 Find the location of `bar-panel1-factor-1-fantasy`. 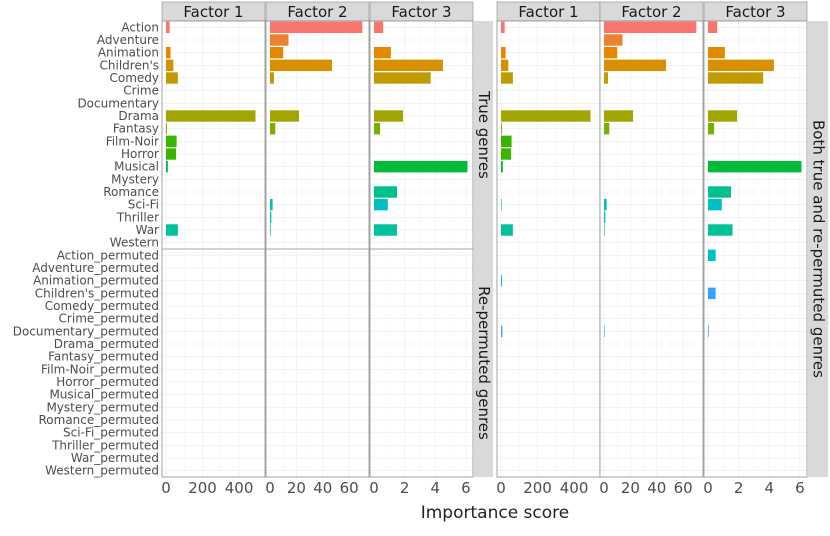

bar-panel1-factor-1-fantasy is located at coordinates (501, 128).